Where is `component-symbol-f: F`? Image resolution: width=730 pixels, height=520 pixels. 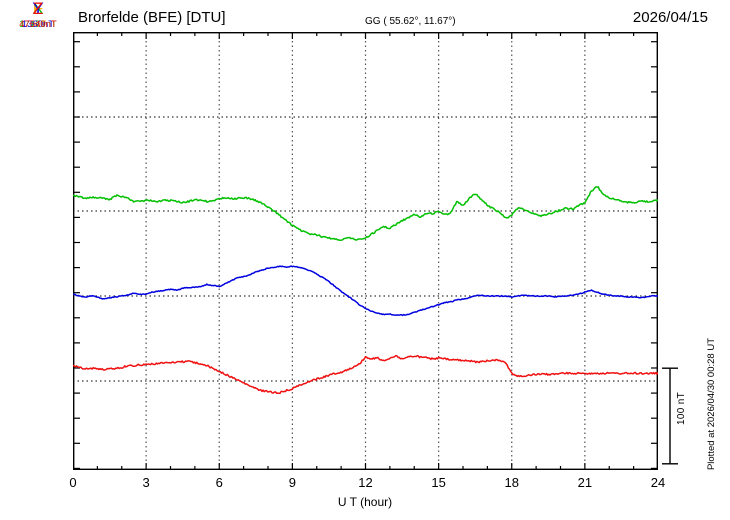
component-symbol-f: F is located at coordinates (38, 9).